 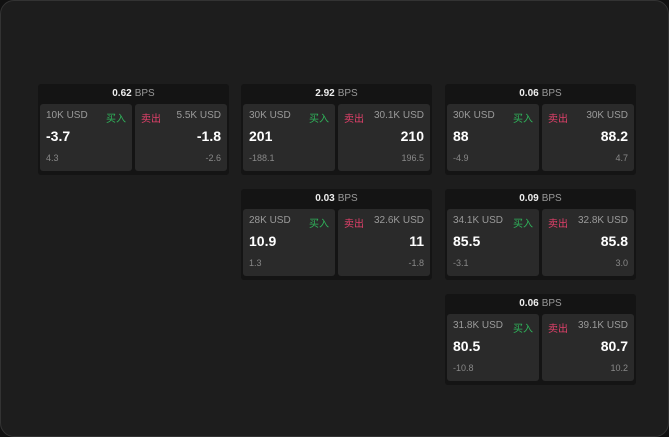 What do you see at coordinates (398, 220) in the screenshot?
I see `ask-size: 32.6K USD` at bounding box center [398, 220].